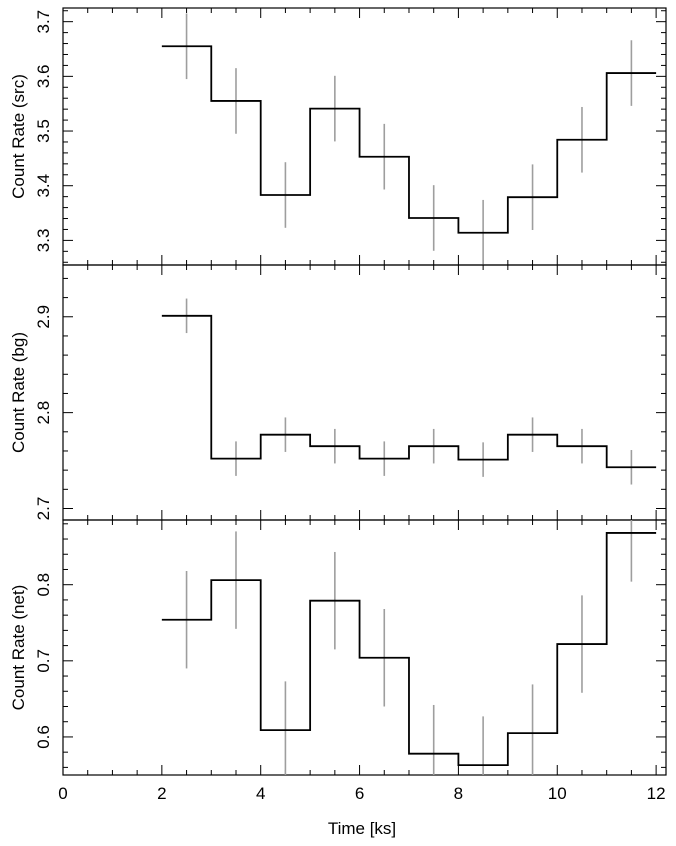 The height and width of the screenshot is (846, 676). I want to click on x-tick-label: 0, so click(62, 793).